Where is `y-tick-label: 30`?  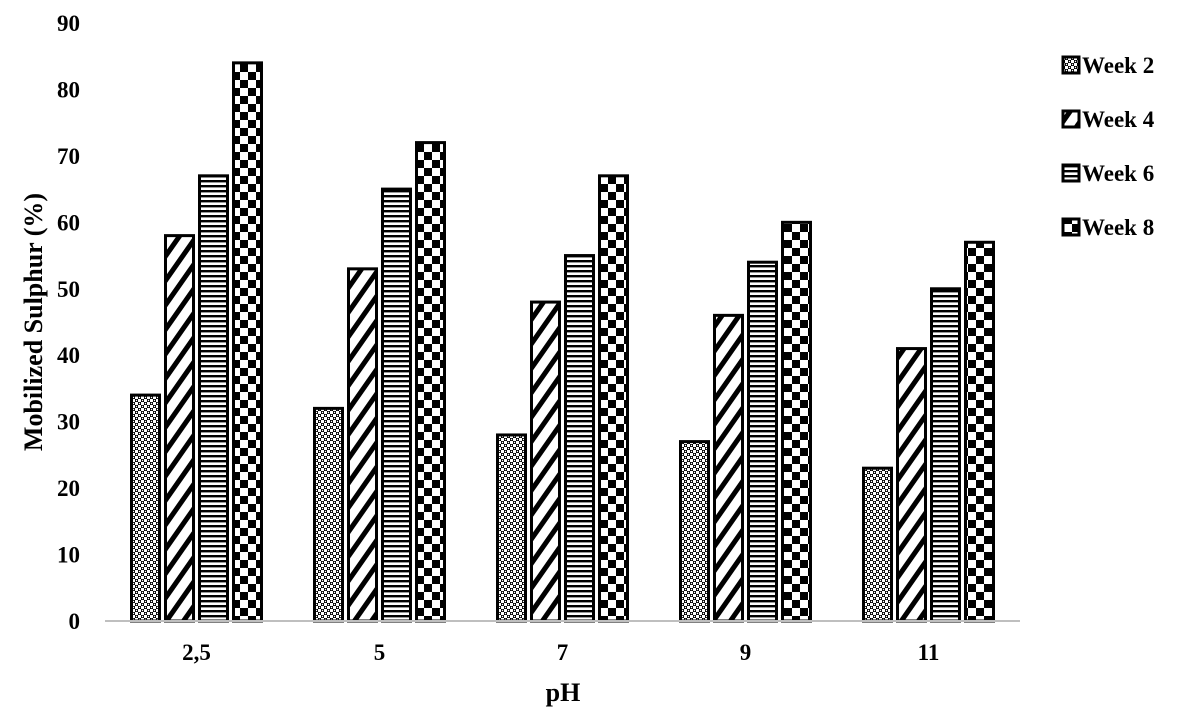
y-tick-label: 30 is located at coordinates (68, 422).